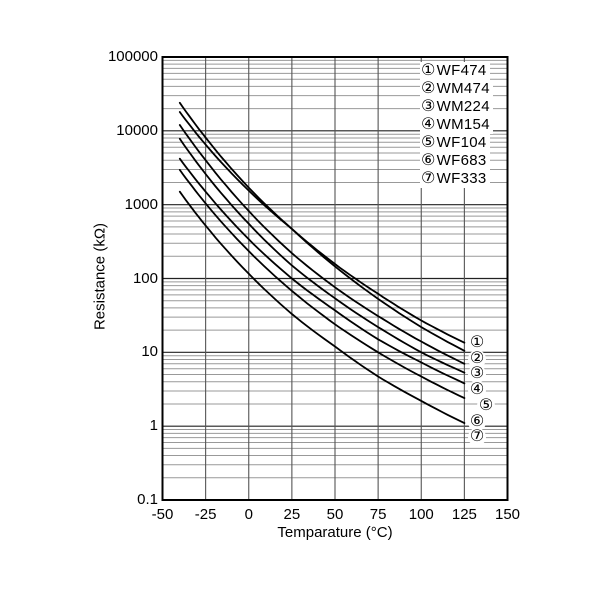 Image resolution: width=600 pixels, height=600 pixels. What do you see at coordinates (477, 374) in the screenshot?
I see `curve-end-label-WM224: ③` at bounding box center [477, 374].